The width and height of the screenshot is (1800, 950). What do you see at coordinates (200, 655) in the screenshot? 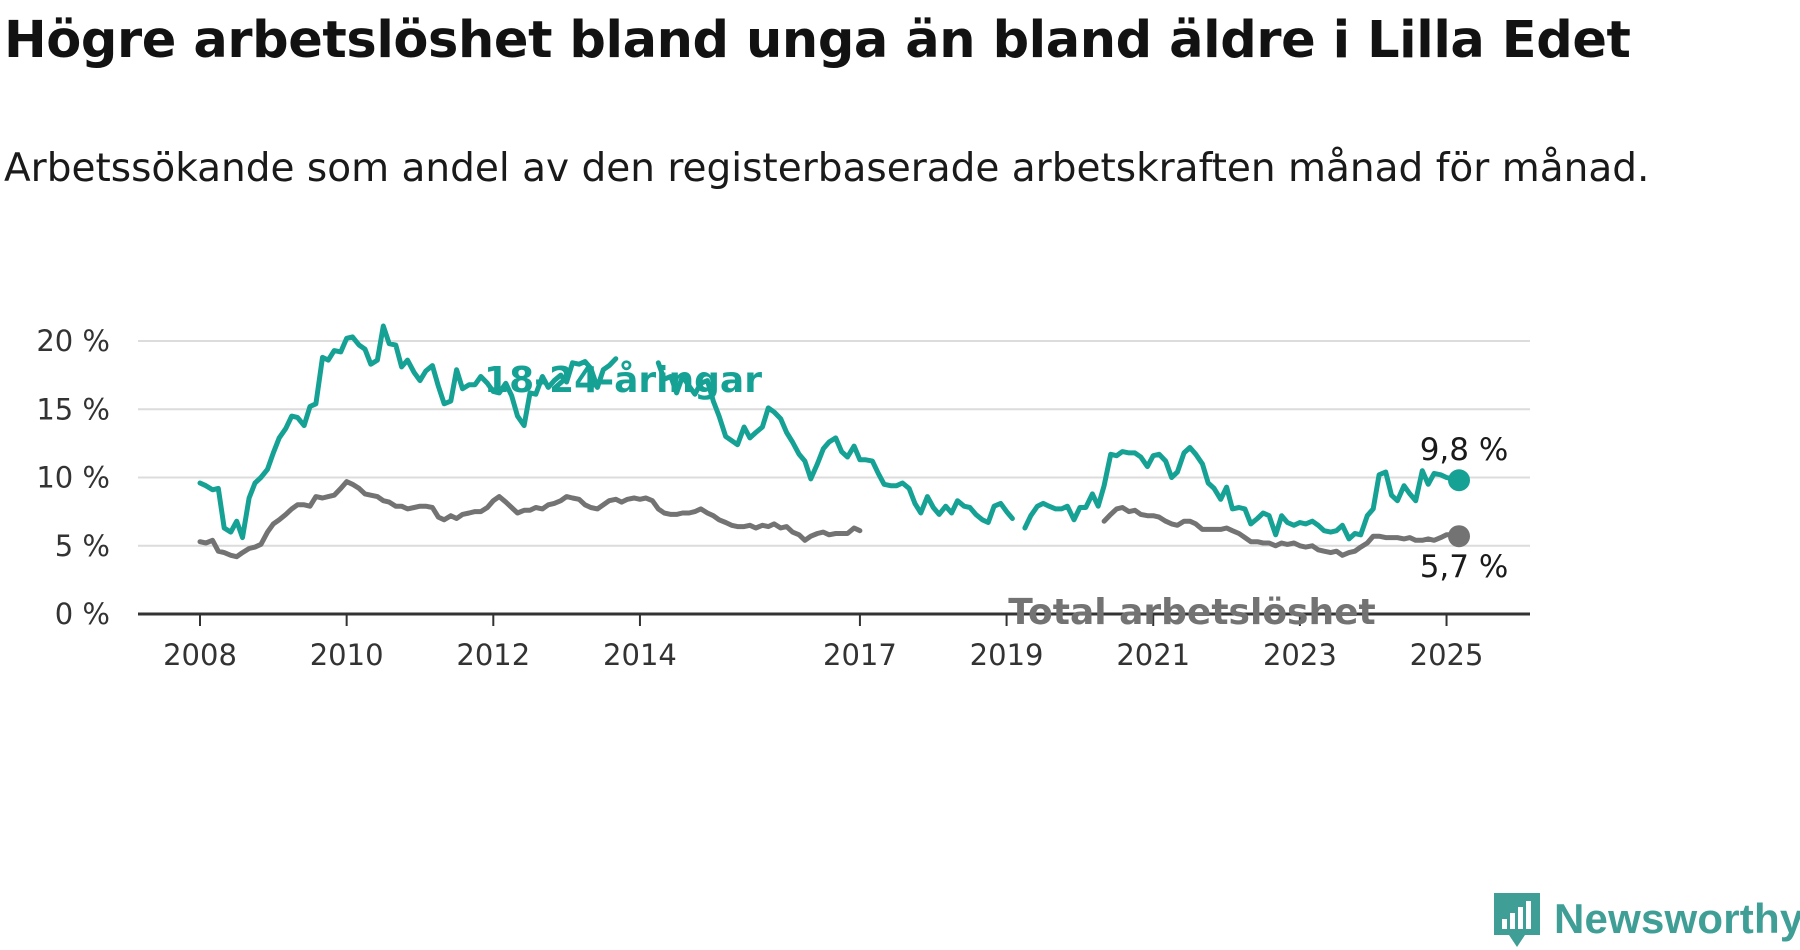
I see `x-tick-label: 2008` at bounding box center [200, 655].